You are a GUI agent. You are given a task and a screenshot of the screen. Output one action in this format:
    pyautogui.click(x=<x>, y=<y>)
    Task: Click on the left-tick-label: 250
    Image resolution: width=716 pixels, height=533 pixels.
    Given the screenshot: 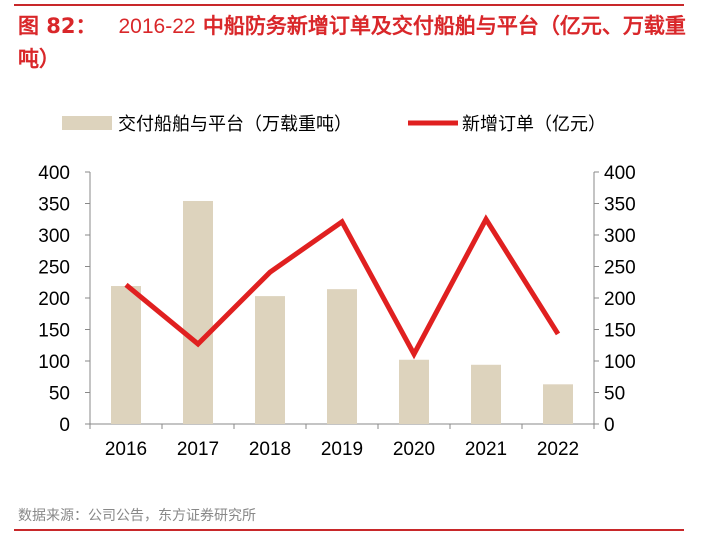 What is the action you would take?
    pyautogui.click(x=54, y=268)
    